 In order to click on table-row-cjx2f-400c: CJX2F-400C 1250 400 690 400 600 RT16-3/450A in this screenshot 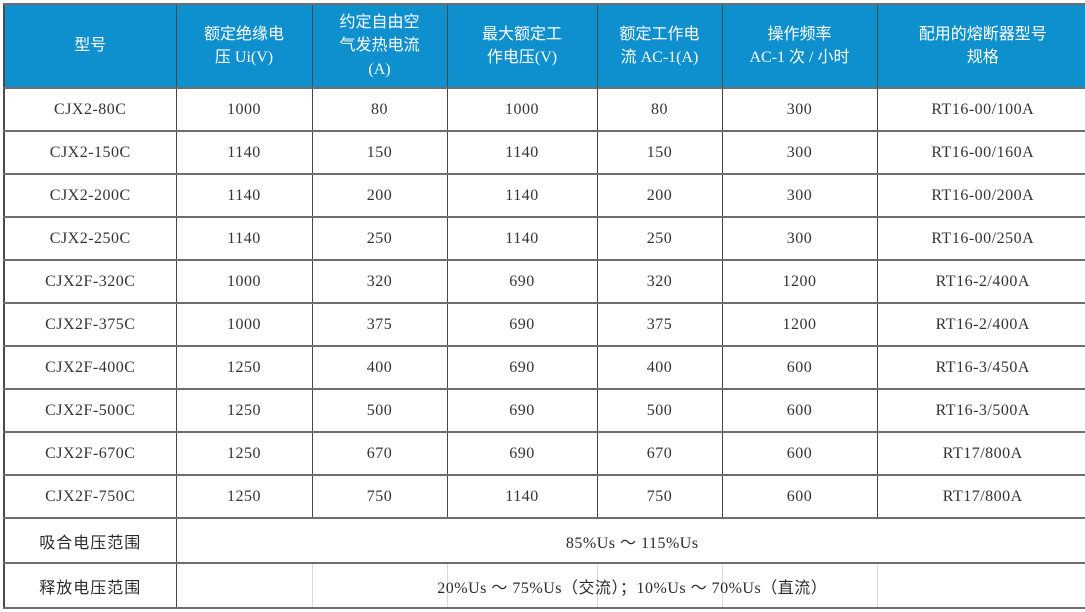, I will do `click(544, 367)`.